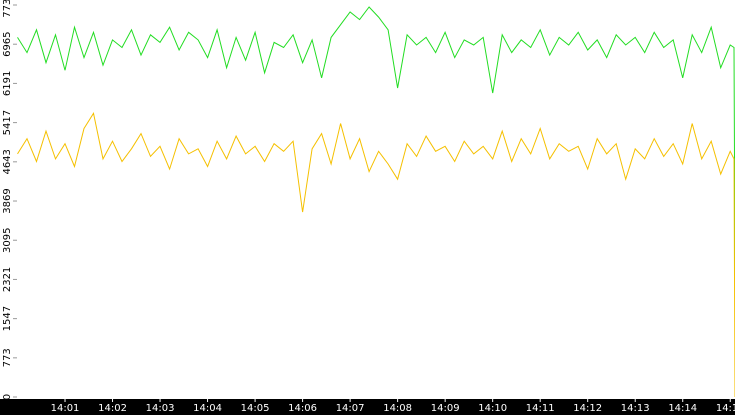  What do you see at coordinates (7, 122) in the screenshot?
I see `y-tick-label: 5417` at bounding box center [7, 122].